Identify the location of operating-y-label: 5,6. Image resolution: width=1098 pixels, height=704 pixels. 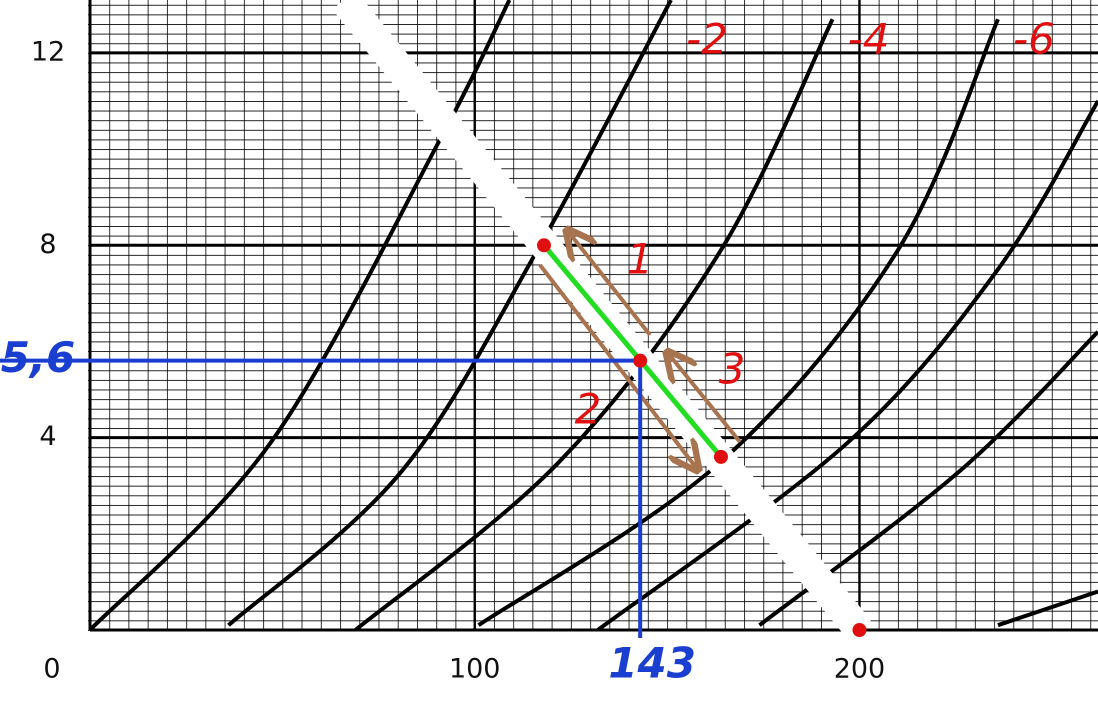
(38, 357).